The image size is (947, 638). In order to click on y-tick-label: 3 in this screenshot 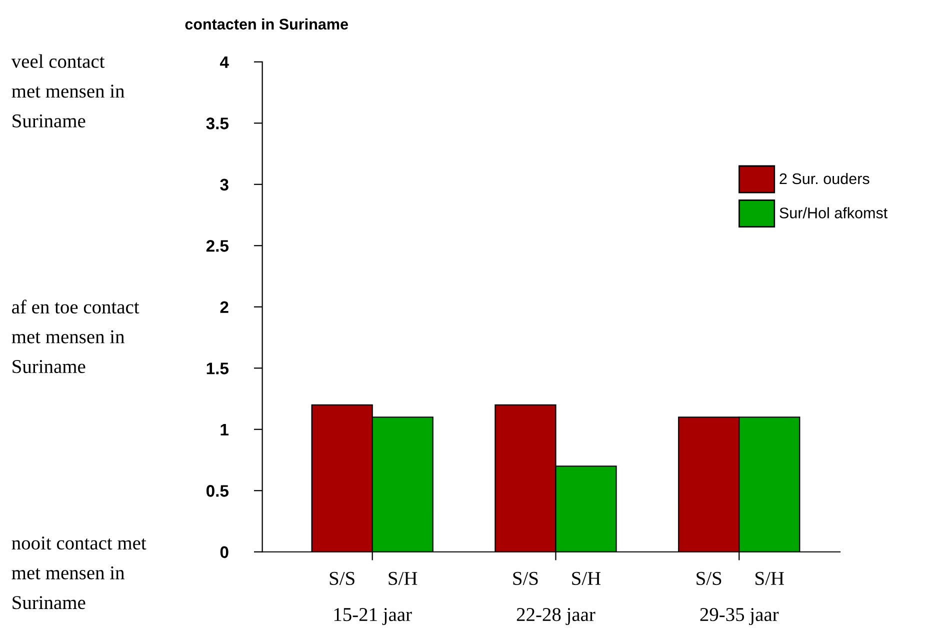, I will do `click(224, 184)`.